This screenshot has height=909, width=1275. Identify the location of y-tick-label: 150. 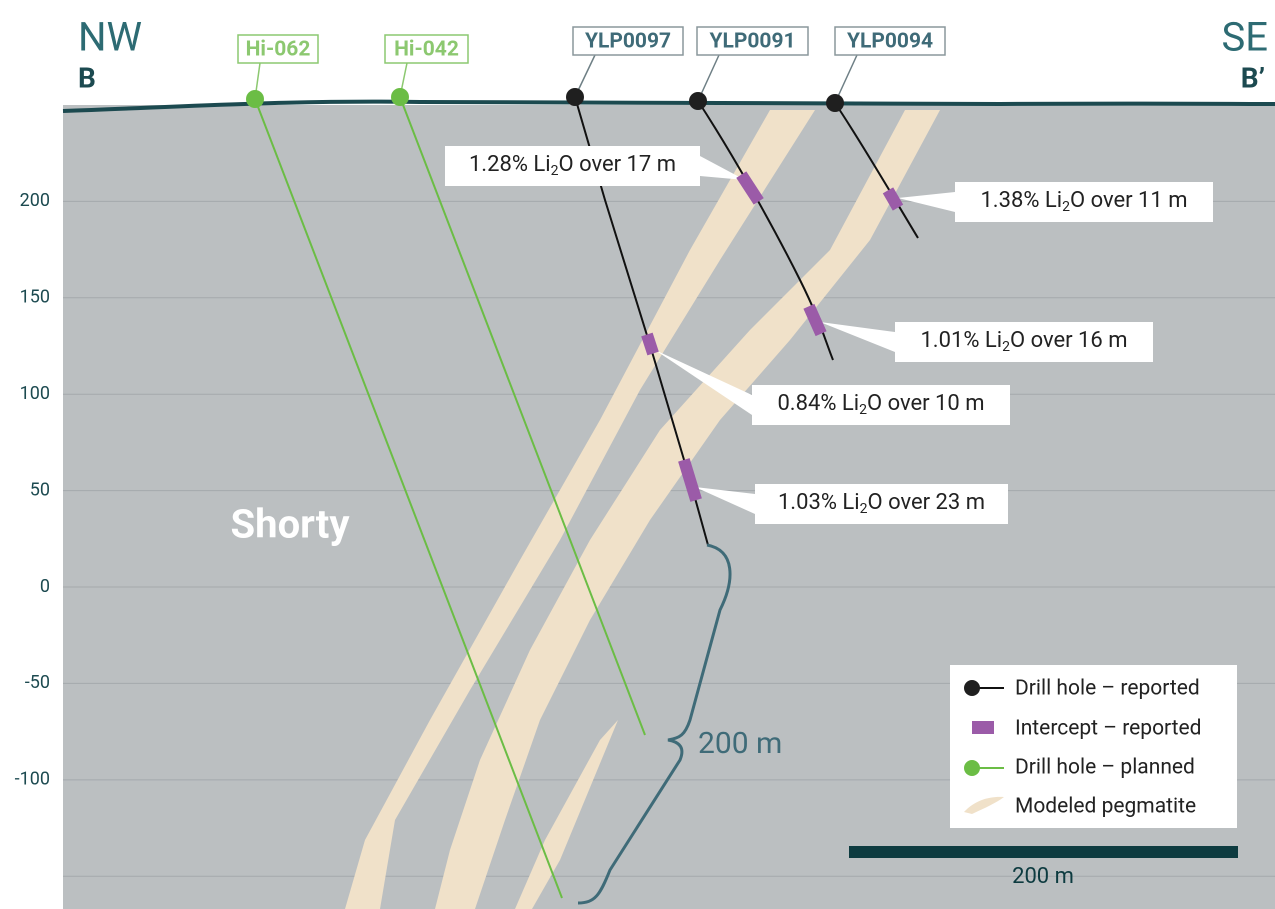
(35, 297).